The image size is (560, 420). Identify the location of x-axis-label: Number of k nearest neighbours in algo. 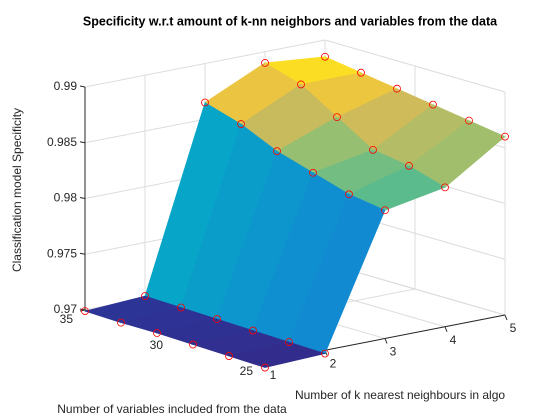
(400, 395).